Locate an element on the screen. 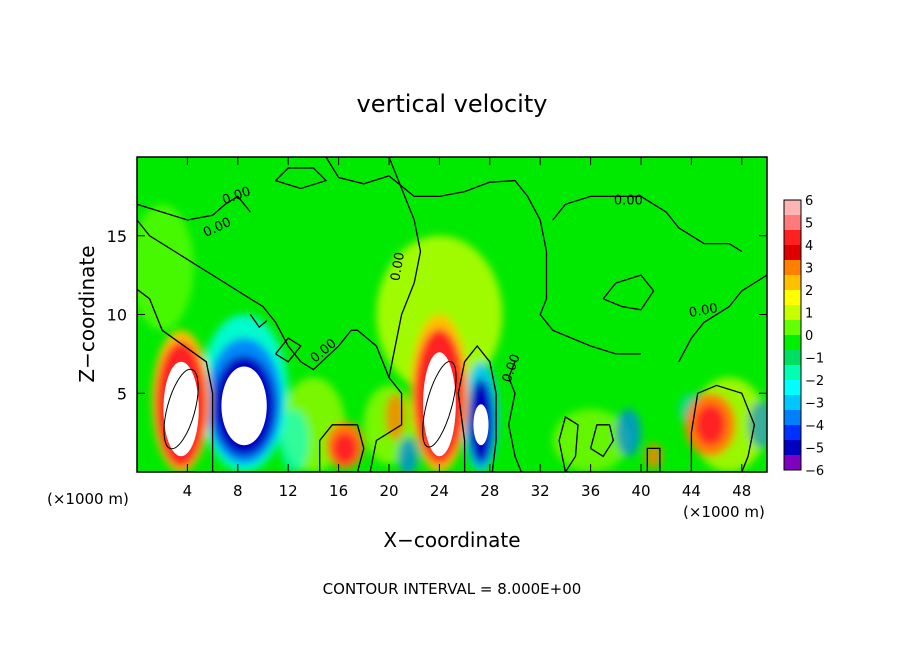 This screenshot has width=904, height=654. x-tick-label: 24 is located at coordinates (439, 491).